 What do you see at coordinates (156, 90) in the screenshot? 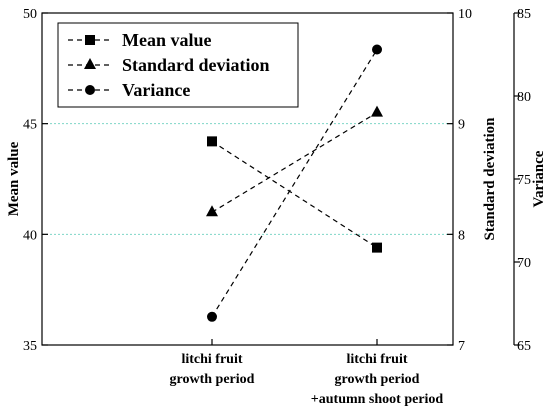
I see `legend-label: Variance` at bounding box center [156, 90].